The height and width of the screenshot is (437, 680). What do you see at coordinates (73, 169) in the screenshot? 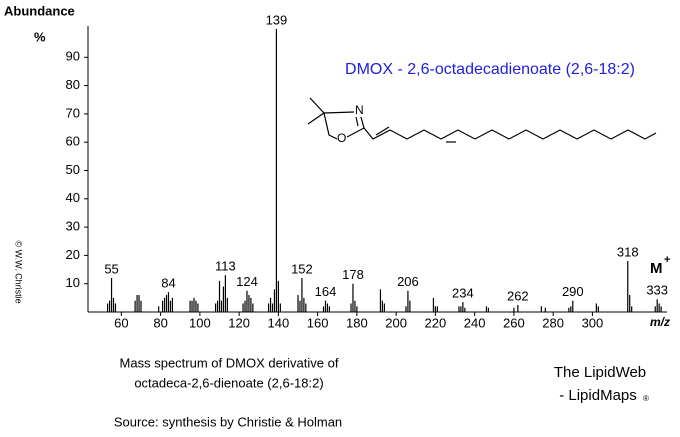
I see `y-tick-label: 50` at bounding box center [73, 169].